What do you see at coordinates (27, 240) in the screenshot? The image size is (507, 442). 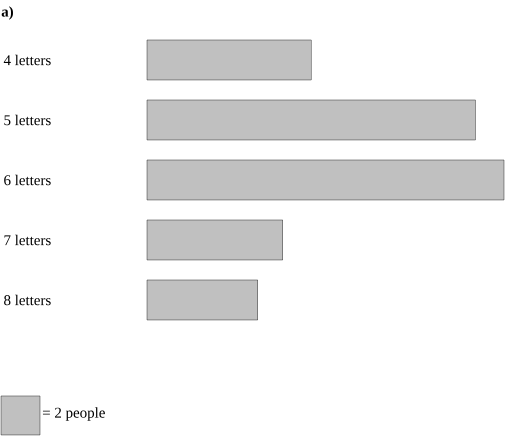 I see `y-tick-label: 7 letters` at bounding box center [27, 240].